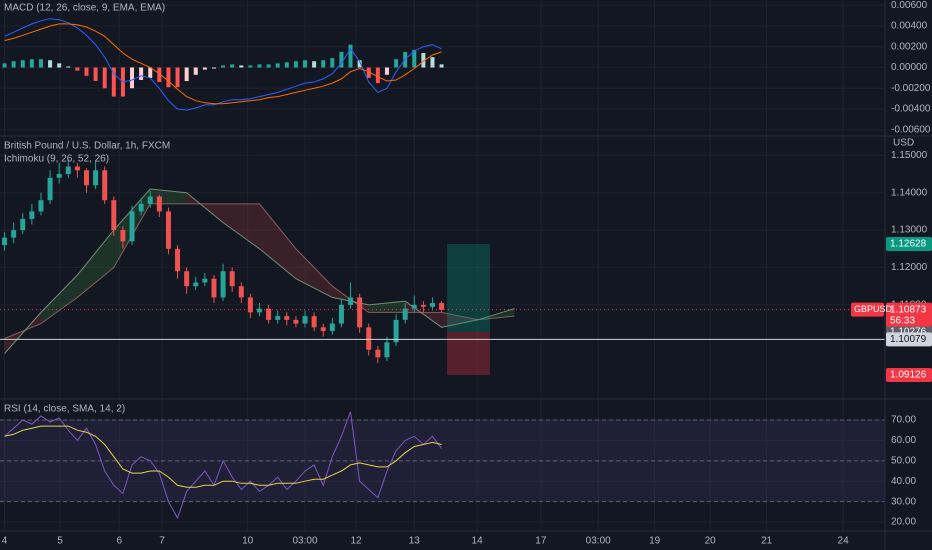 This screenshot has width=932, height=550. Describe the element at coordinates (903, 460) in the screenshot. I see `y-tick-label: 50.00` at that location.